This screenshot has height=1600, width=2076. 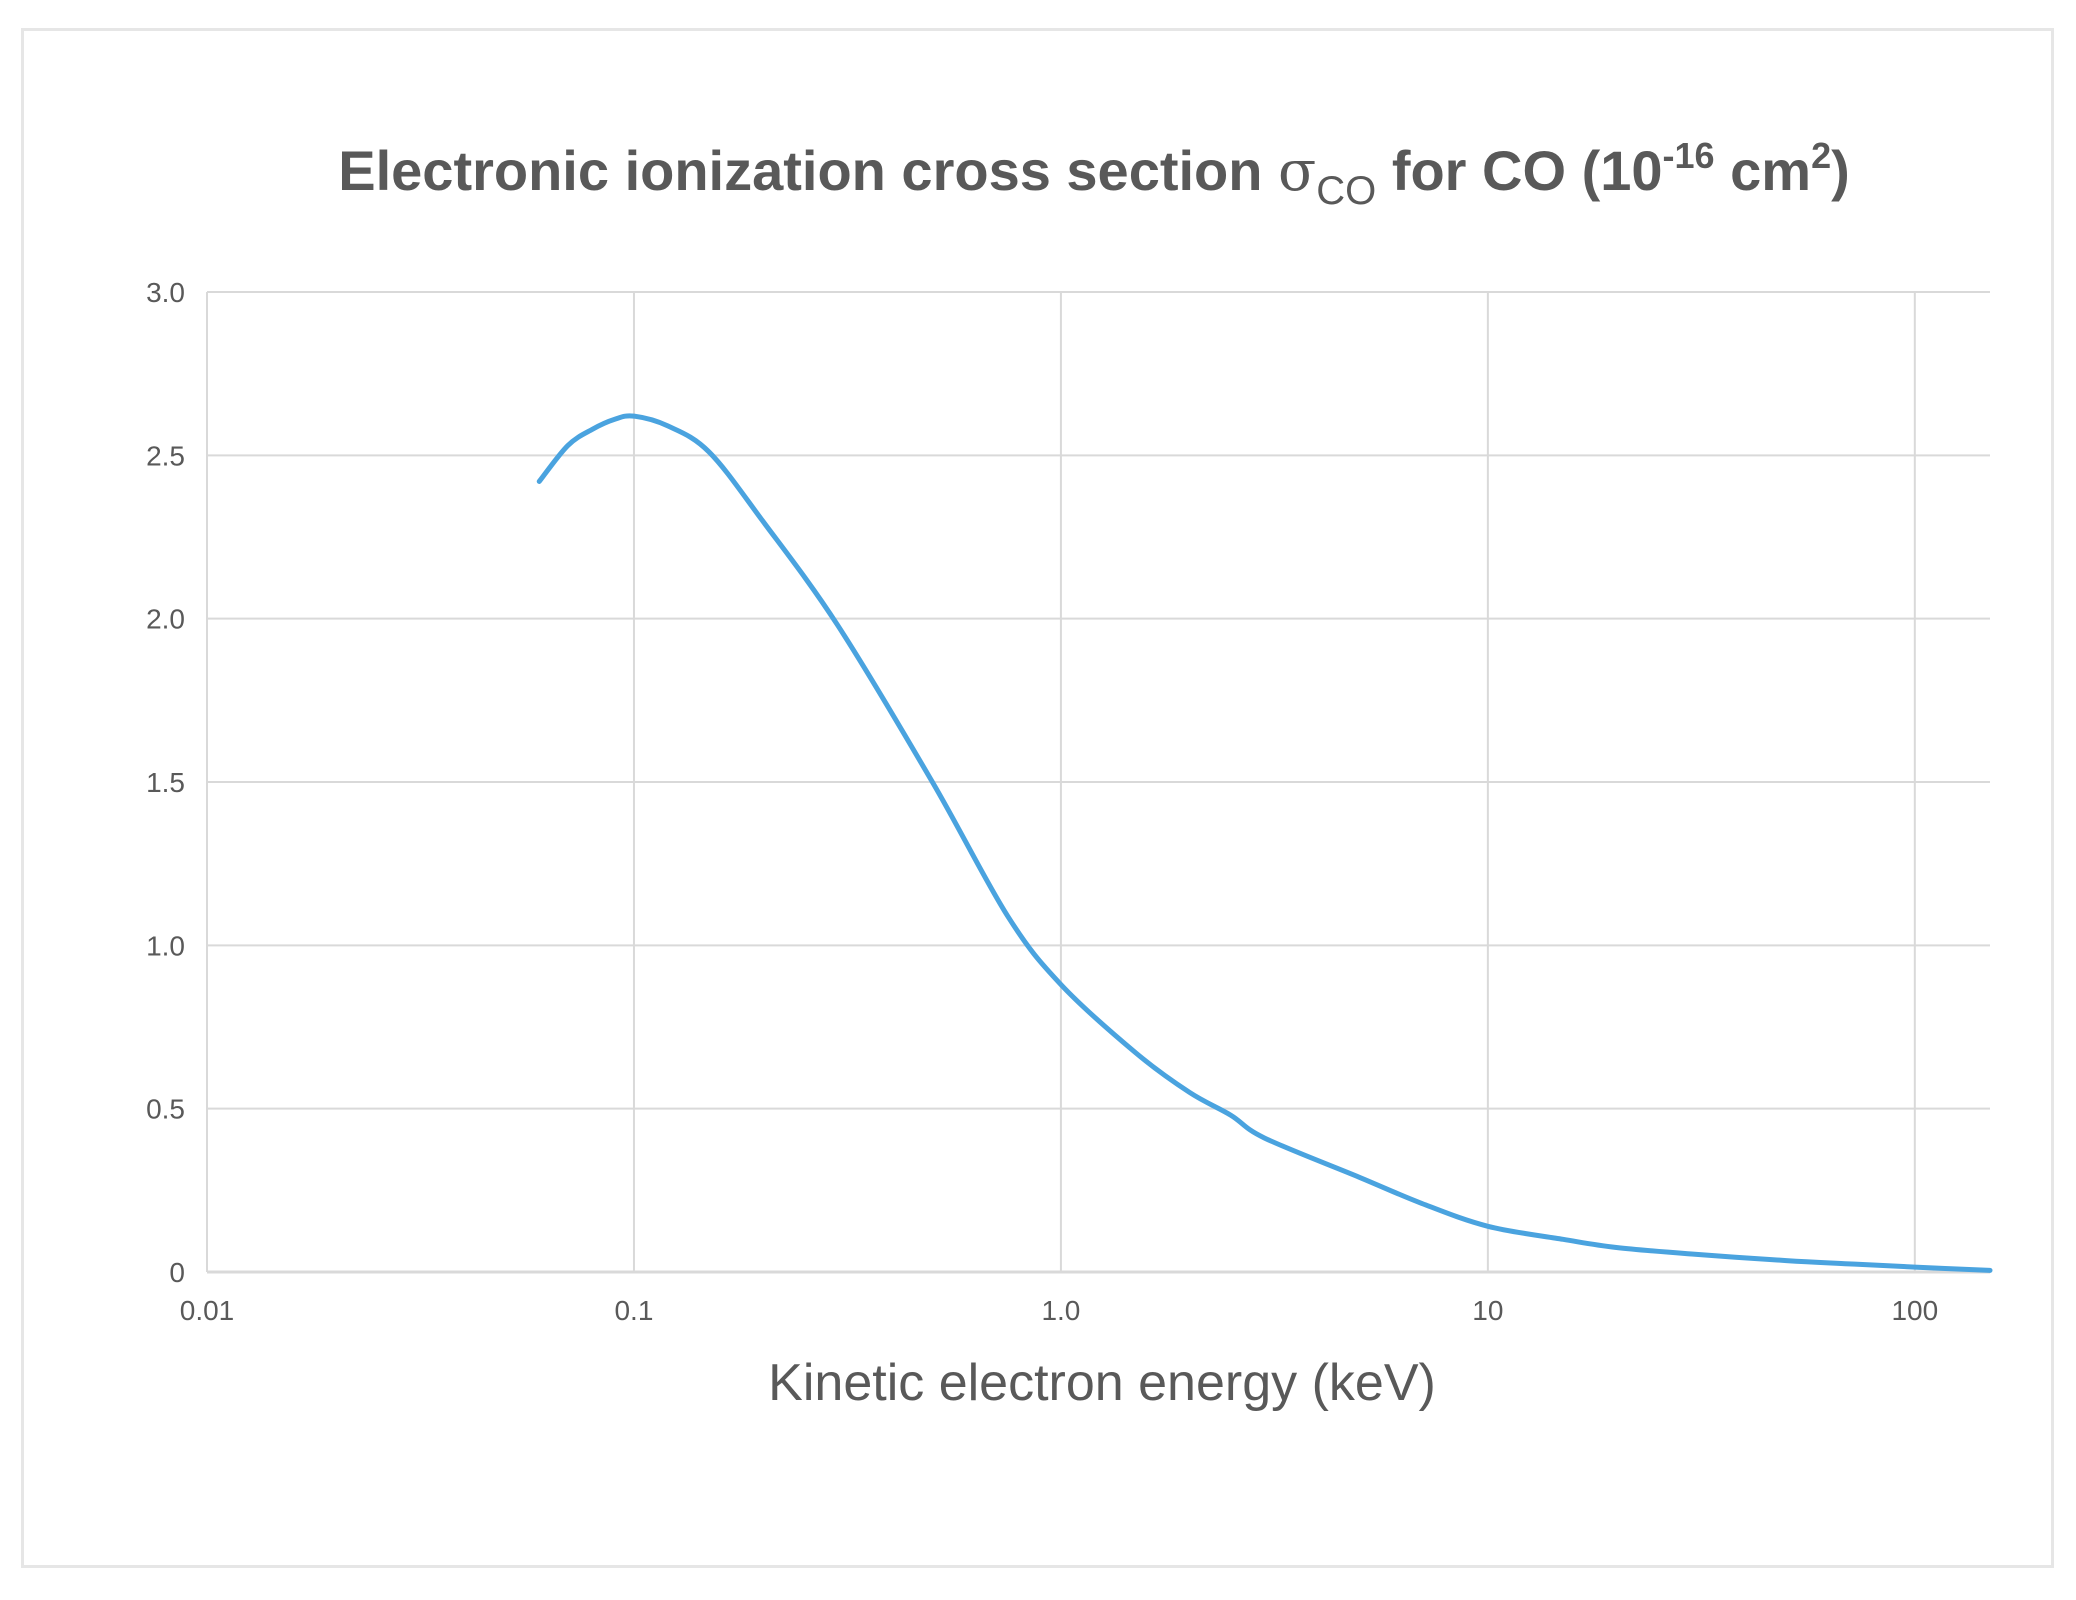 I want to click on y-tick-label: 2.5, so click(x=165, y=455).